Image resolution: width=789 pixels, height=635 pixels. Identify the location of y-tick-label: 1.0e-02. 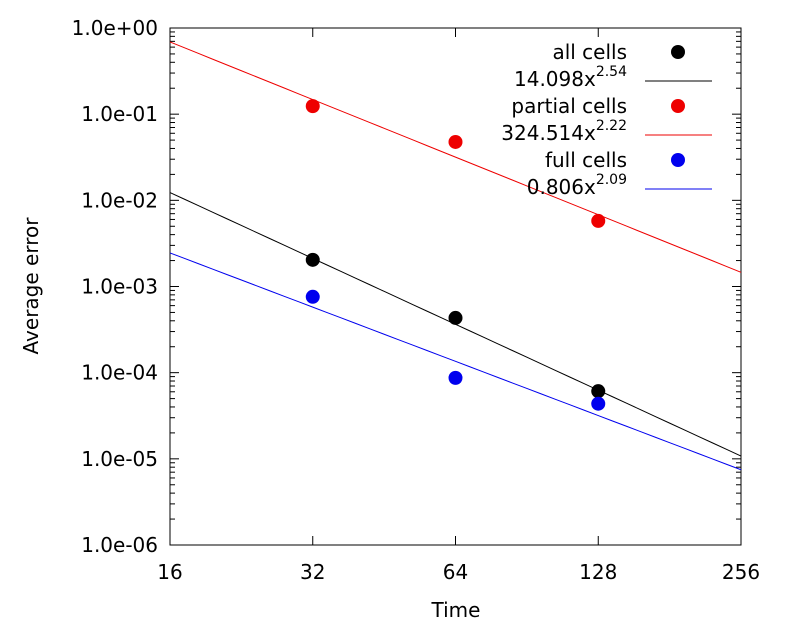
(119, 200).